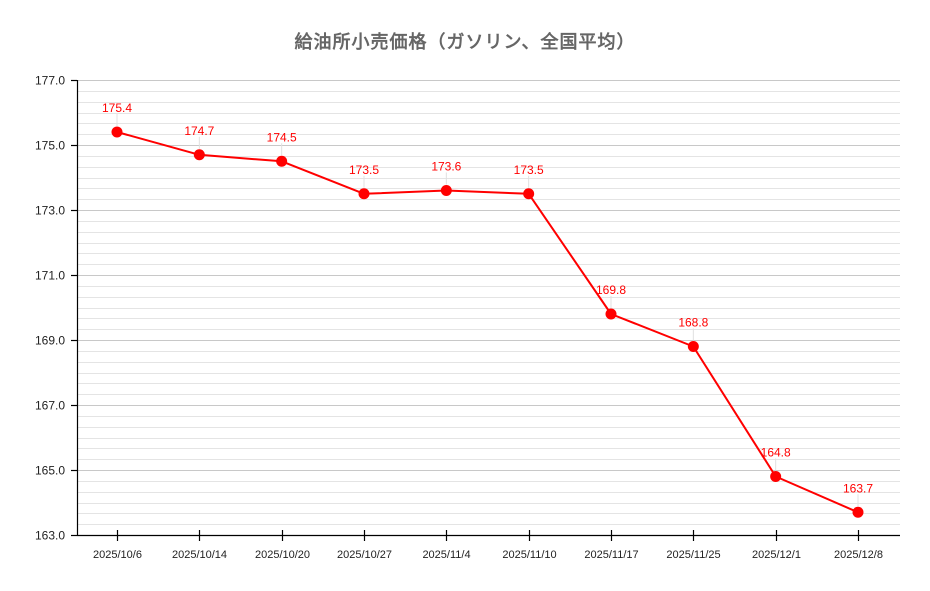 This screenshot has height=591, width=930. I want to click on y-axis-ticks: 163.0 165.0 167.0 169.0 171.0 173.0 175.0 177.0, so click(56, 308).